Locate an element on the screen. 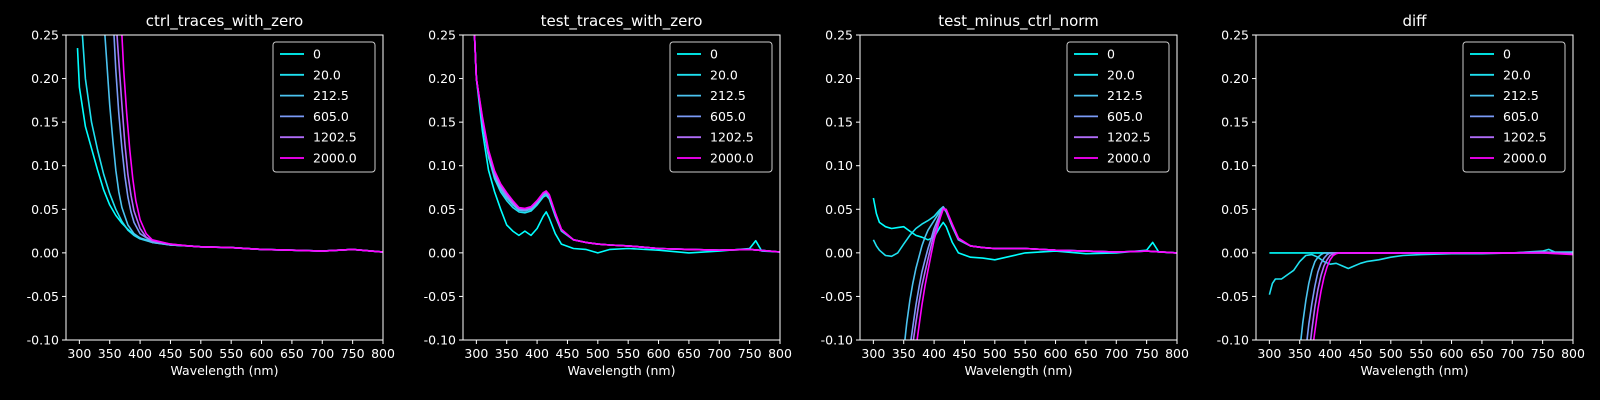  legend-entry: 605.0 is located at coordinates (331, 116).